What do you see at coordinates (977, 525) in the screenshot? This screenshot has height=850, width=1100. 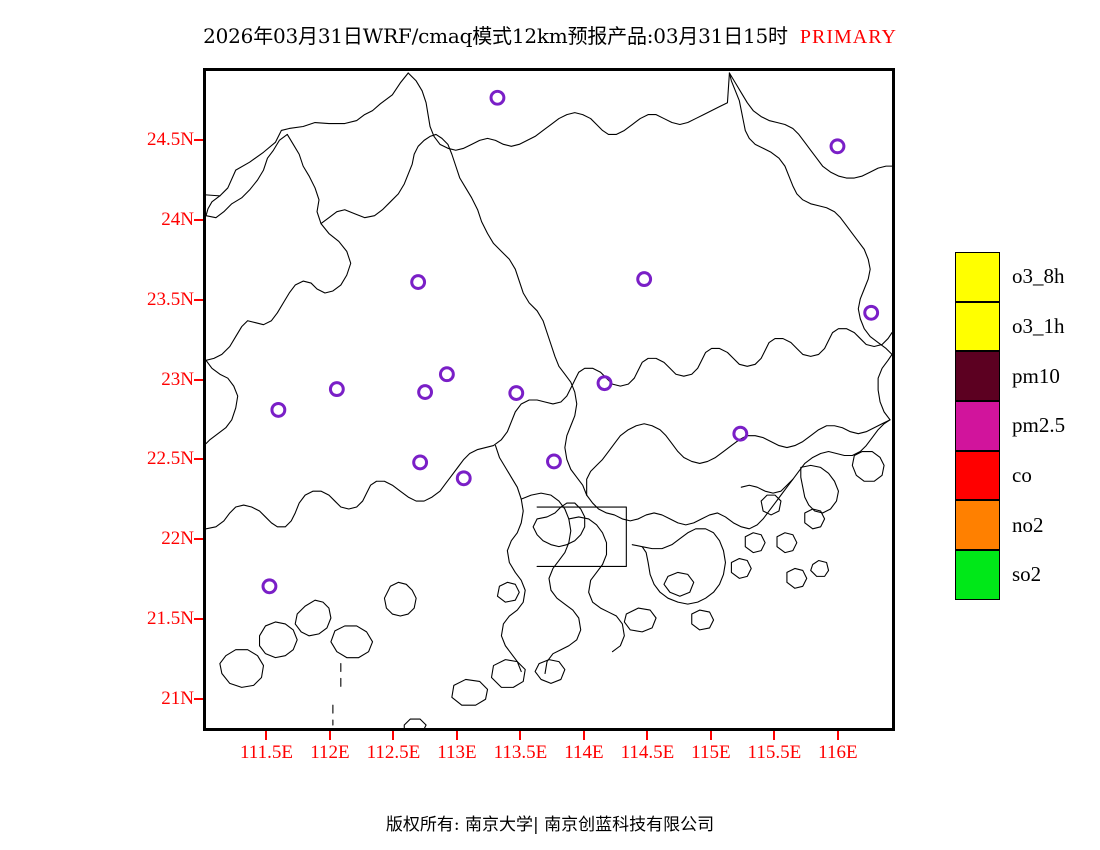 I see `legend-swatch-no2` at bounding box center [977, 525].